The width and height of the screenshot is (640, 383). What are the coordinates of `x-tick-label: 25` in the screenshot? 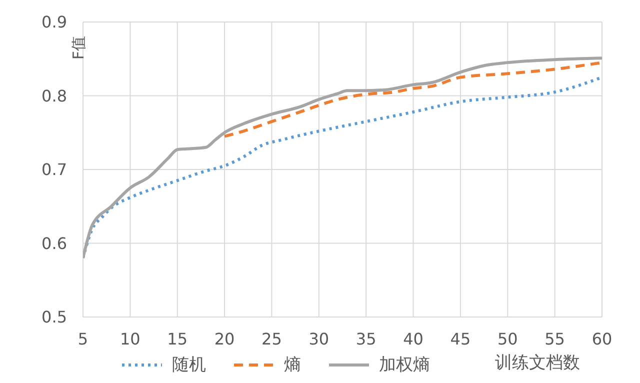 It's located at (272, 338).